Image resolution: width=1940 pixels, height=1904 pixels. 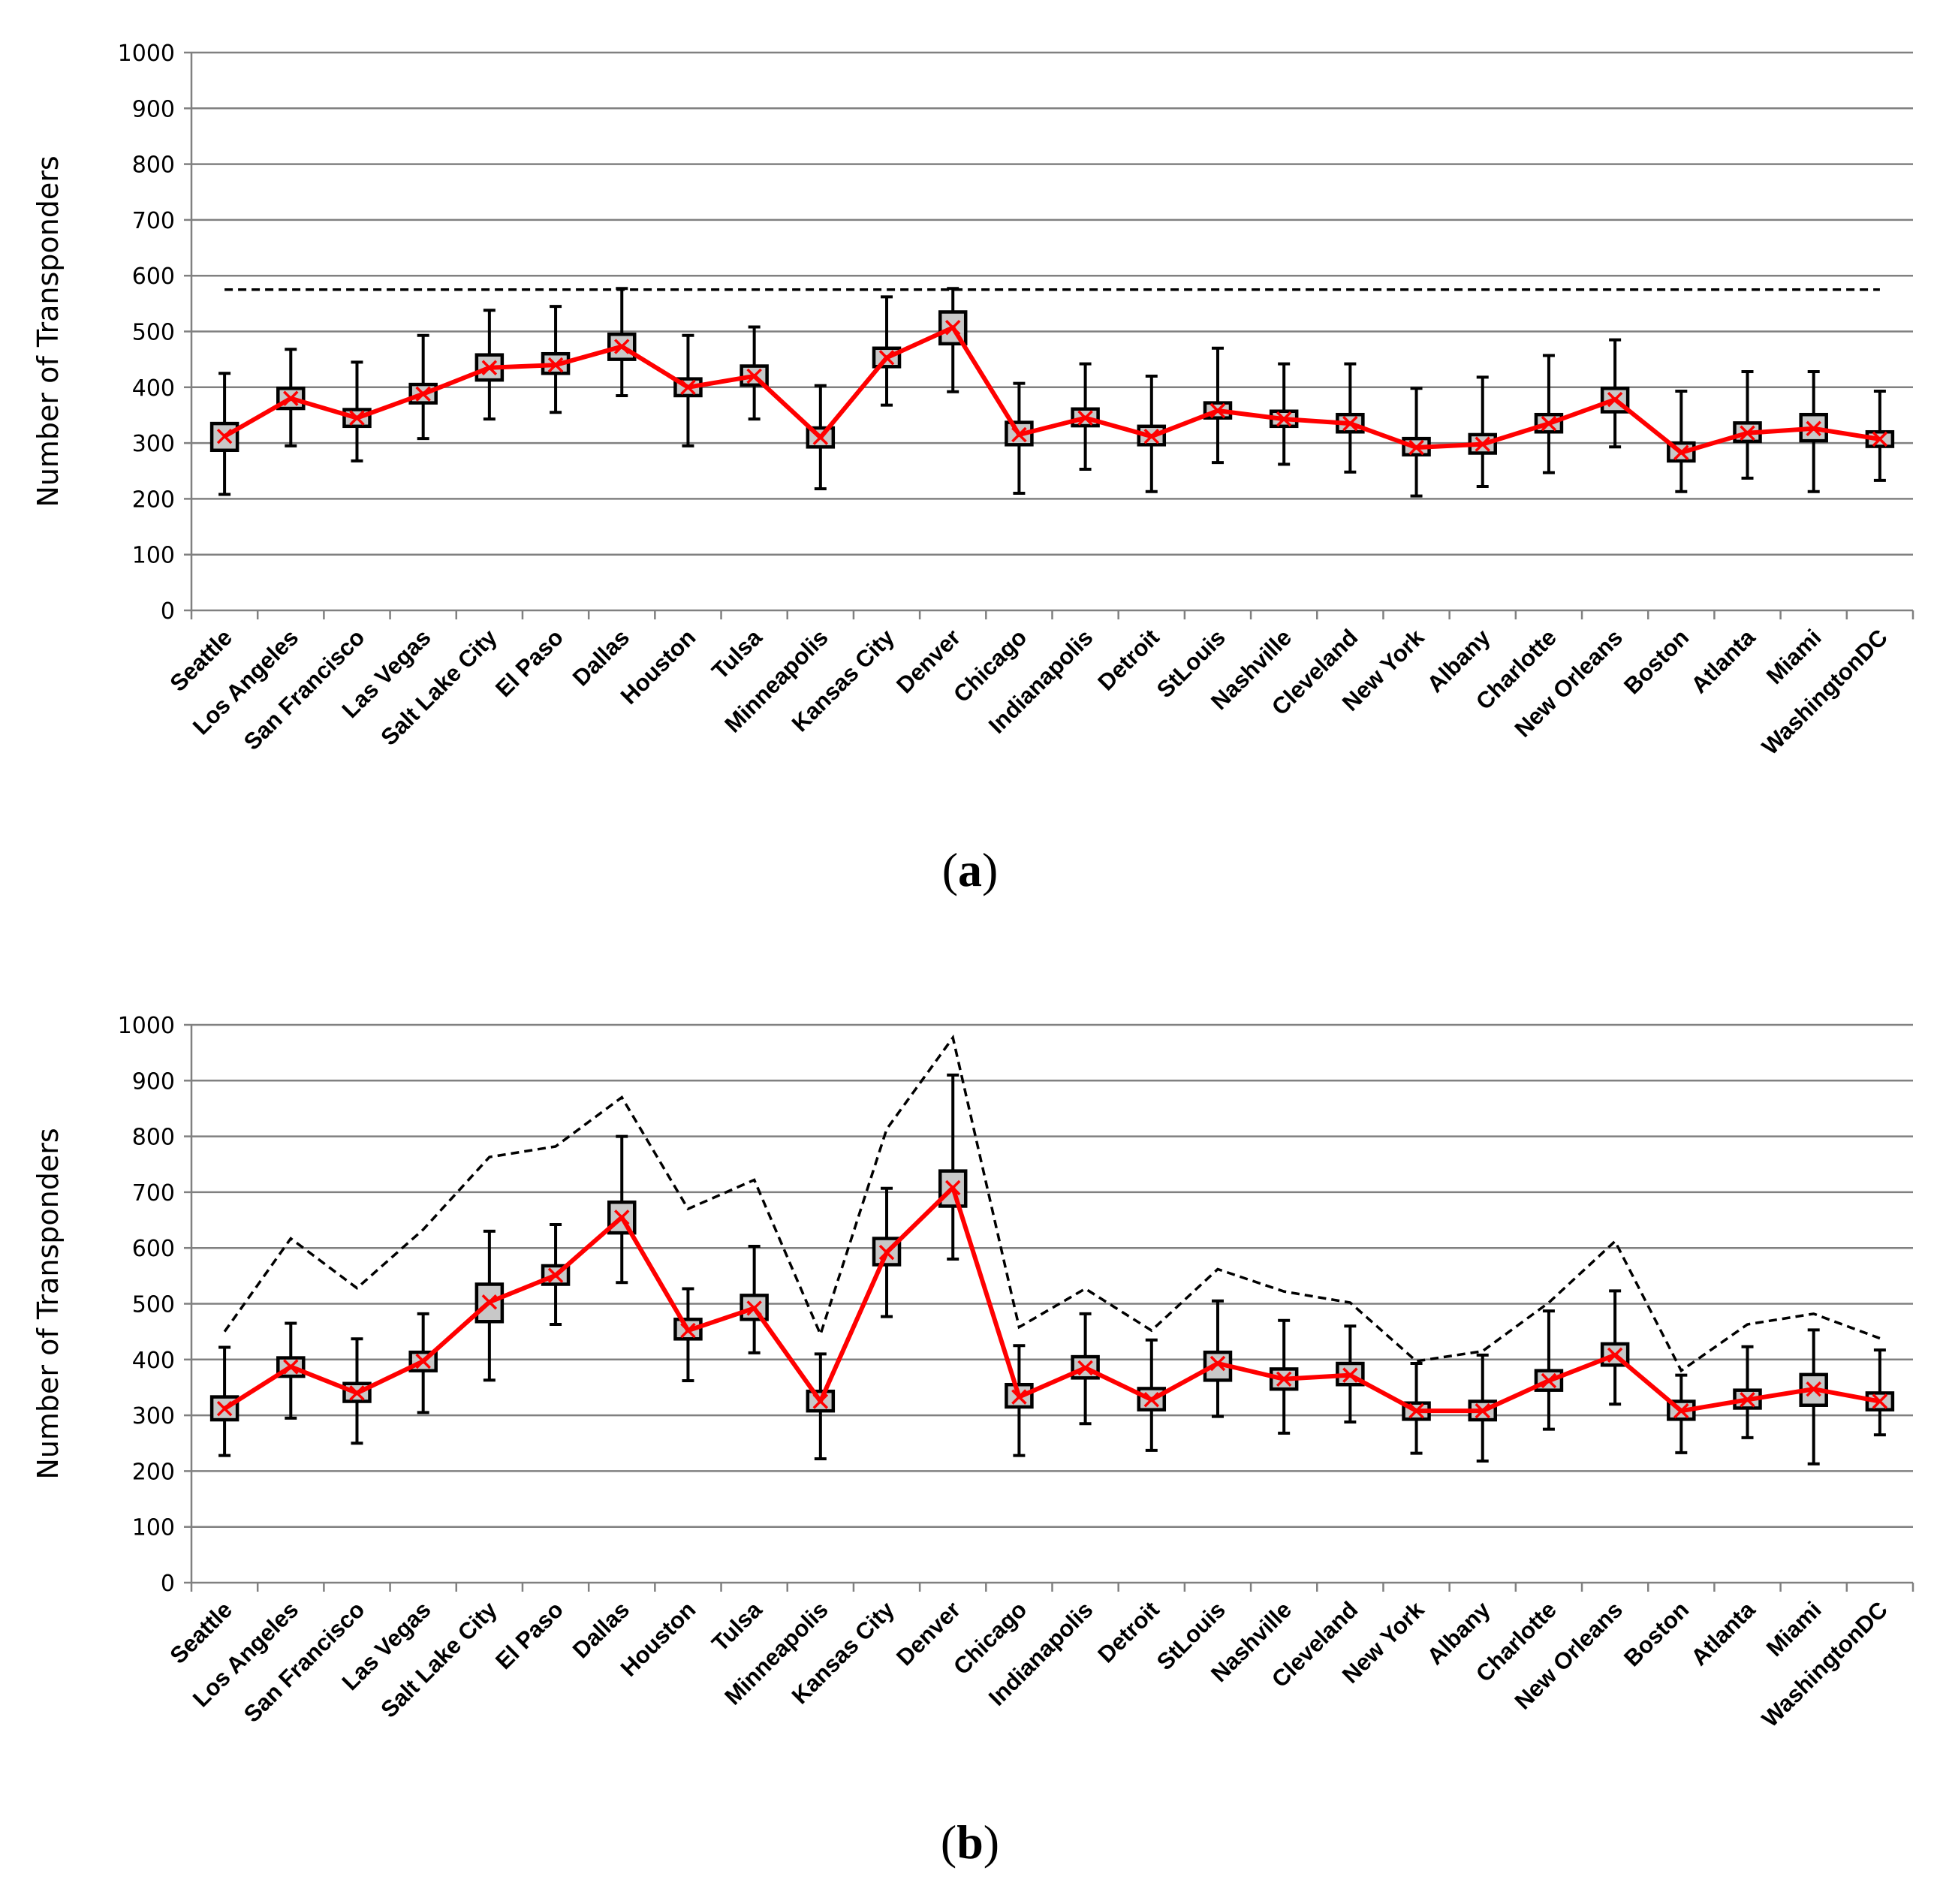 I want to click on y-tick-label: 1000, so click(x=146, y=54).